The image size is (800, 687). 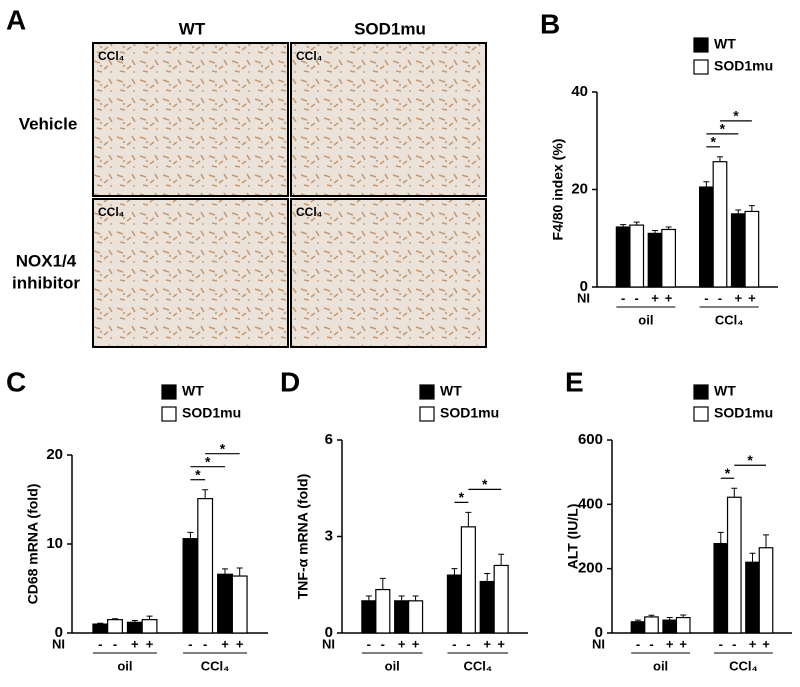 What do you see at coordinates (16, 381) in the screenshot?
I see `panel-letter: C` at bounding box center [16, 381].